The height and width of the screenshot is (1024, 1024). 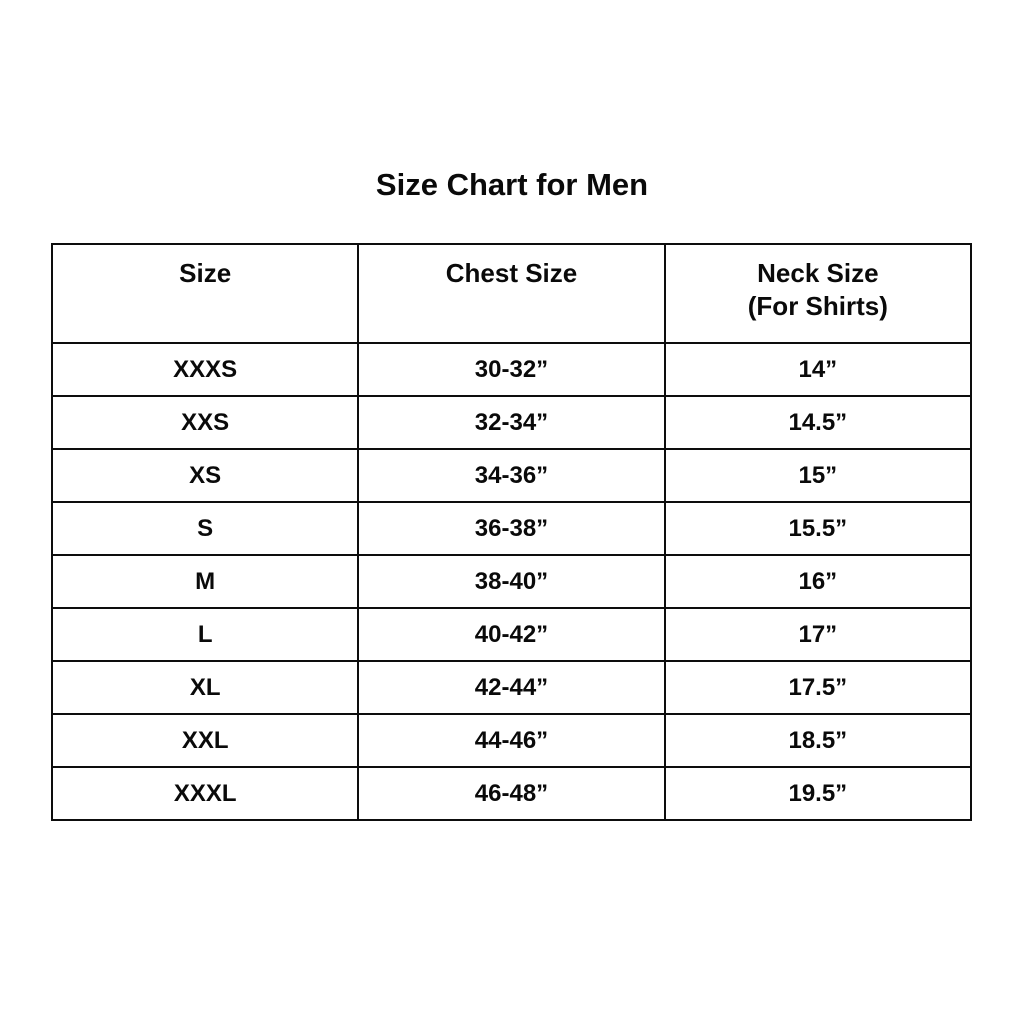 I want to click on table-row: M 38-40” 16”, so click(x=511, y=581).